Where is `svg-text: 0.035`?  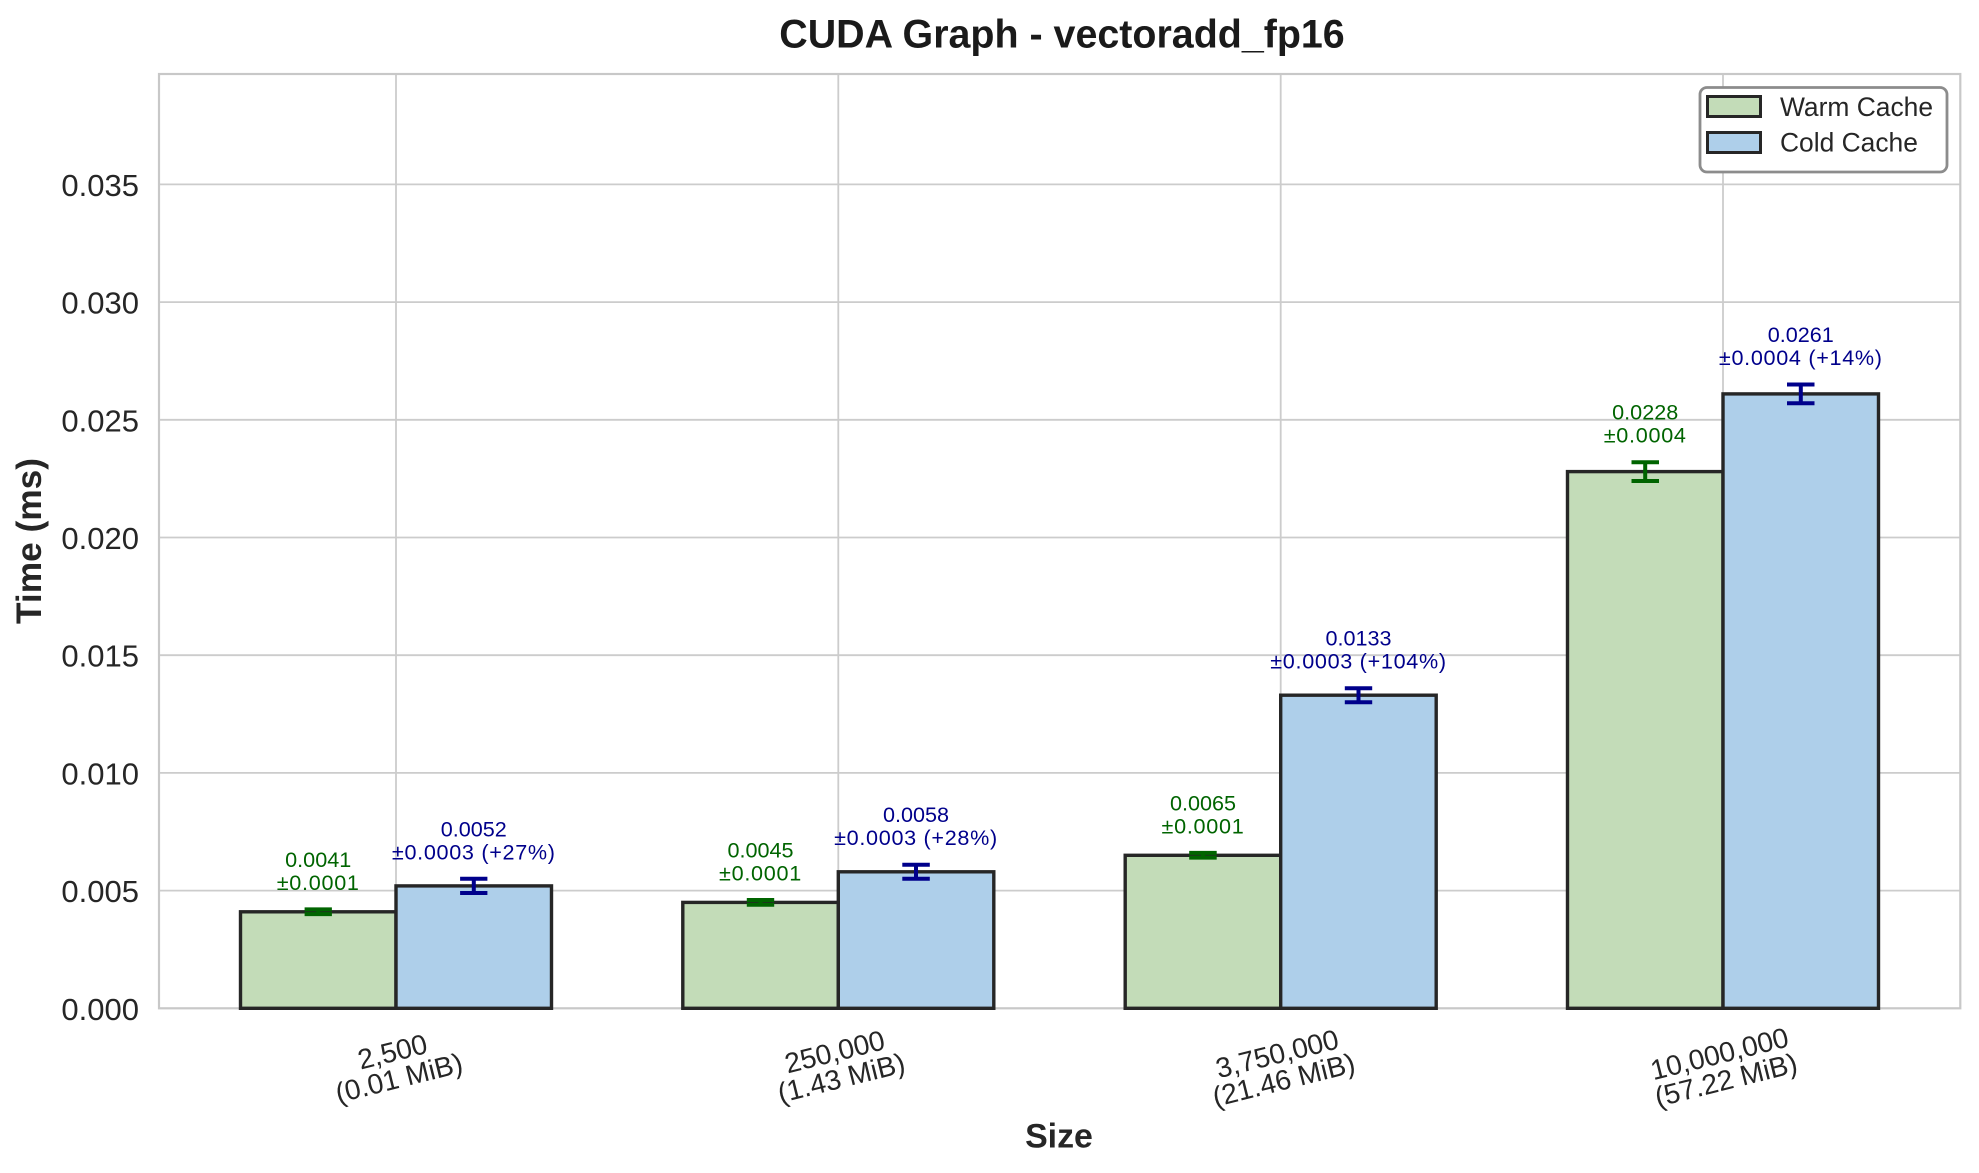
svg-text: 0.035 is located at coordinates (100, 185).